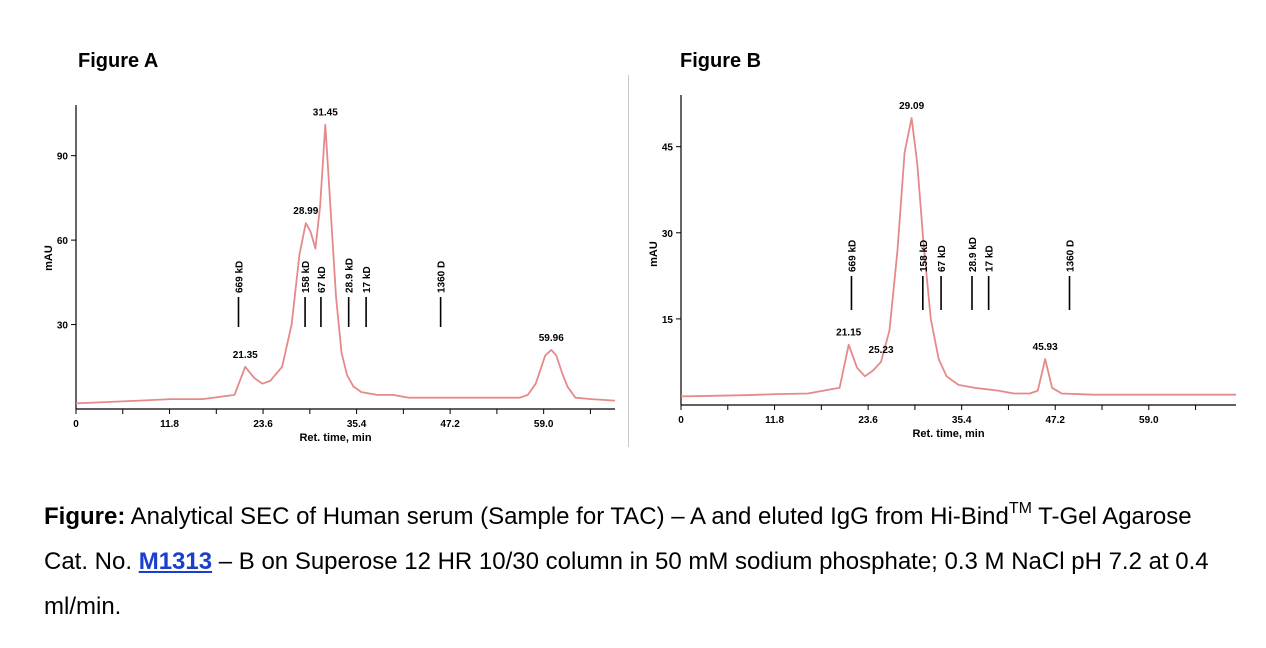 This screenshot has height=648, width=1266. What do you see at coordinates (628, 261) in the screenshot?
I see `panel-divider` at bounding box center [628, 261].